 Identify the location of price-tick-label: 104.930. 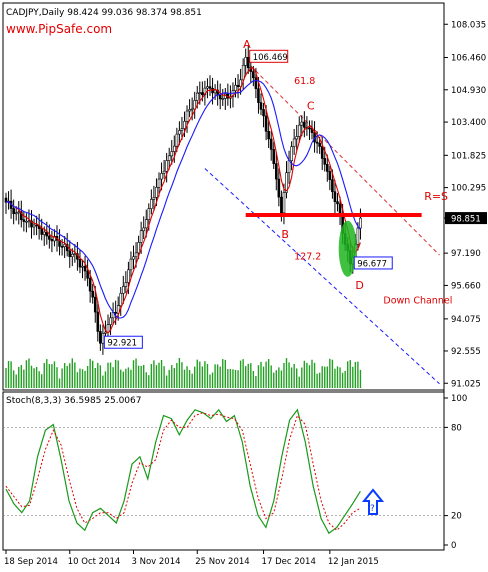
(468, 91).